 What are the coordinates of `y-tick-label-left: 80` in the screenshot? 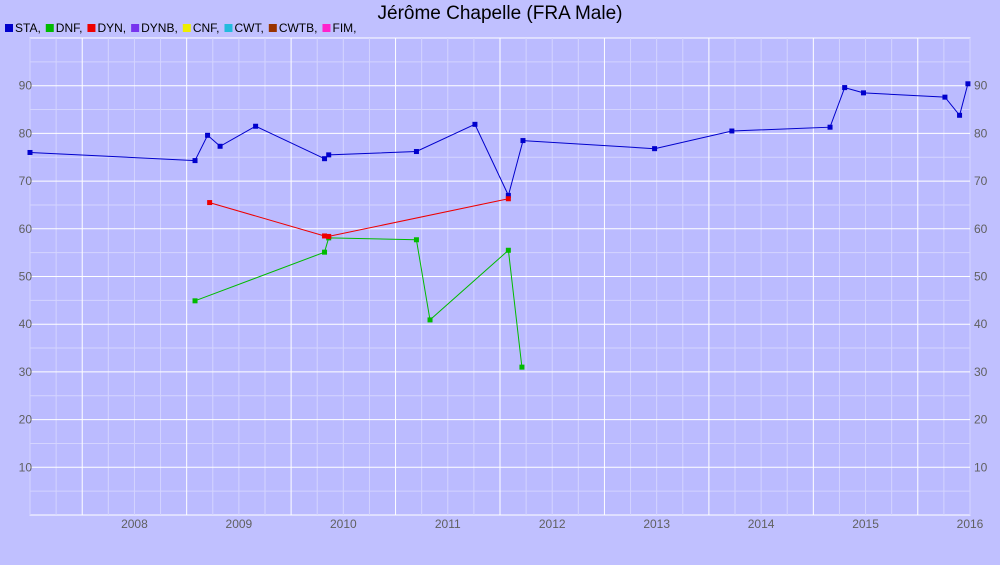 It's located at (26, 133).